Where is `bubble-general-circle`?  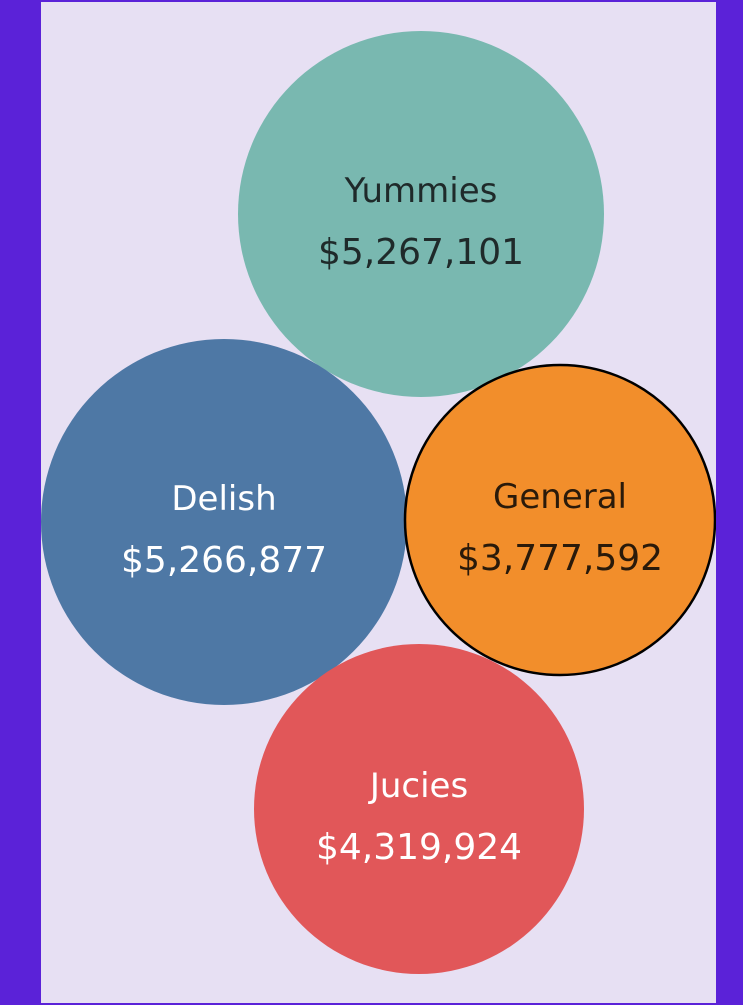
bubble-general-circle is located at coordinates (559, 520).